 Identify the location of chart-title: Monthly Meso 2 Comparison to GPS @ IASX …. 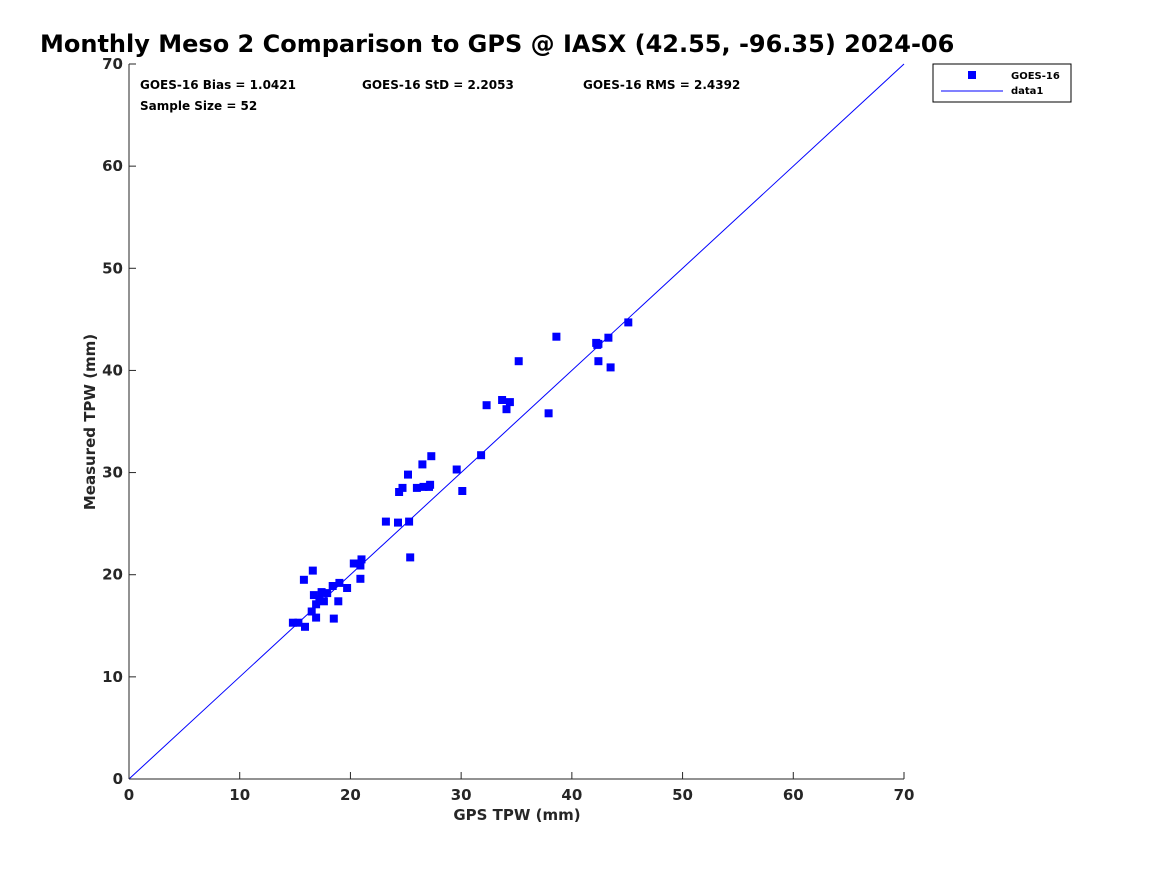
(497, 44).